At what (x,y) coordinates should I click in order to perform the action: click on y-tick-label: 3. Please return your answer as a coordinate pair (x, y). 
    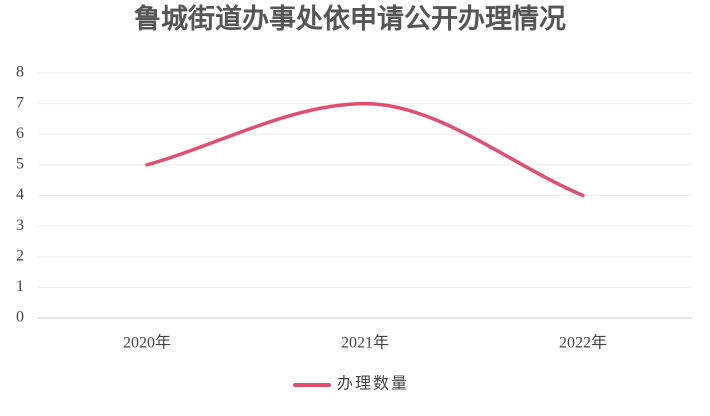
    Looking at the image, I should click on (20, 225).